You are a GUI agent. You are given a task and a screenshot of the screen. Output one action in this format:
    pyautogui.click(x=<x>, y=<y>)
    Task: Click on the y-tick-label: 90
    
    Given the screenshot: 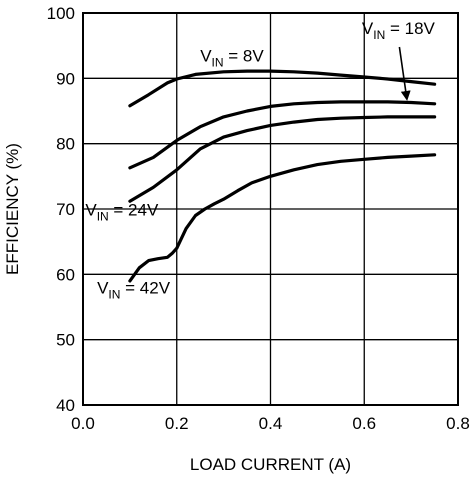 What is the action you would take?
    pyautogui.click(x=65, y=78)
    